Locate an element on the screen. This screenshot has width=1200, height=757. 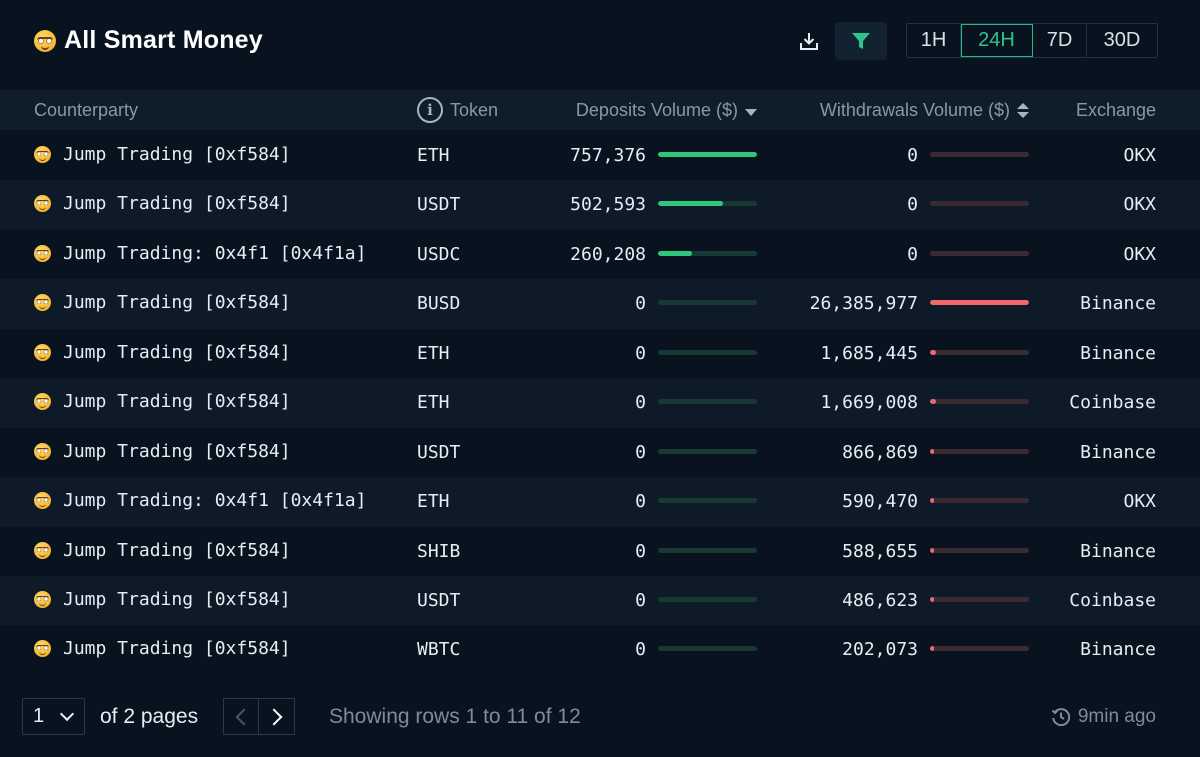
tab-24h: 24H is located at coordinates (997, 40).